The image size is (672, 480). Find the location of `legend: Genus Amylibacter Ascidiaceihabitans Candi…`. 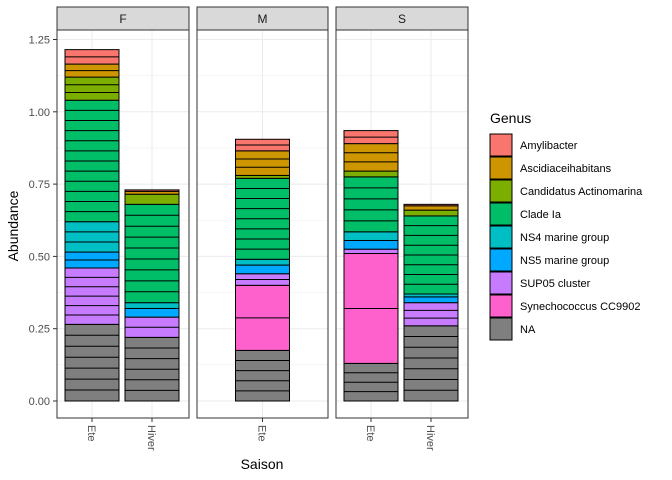

legend: Genus Amylibacter Ascidiaceihabitans Candi… is located at coordinates (566, 225).